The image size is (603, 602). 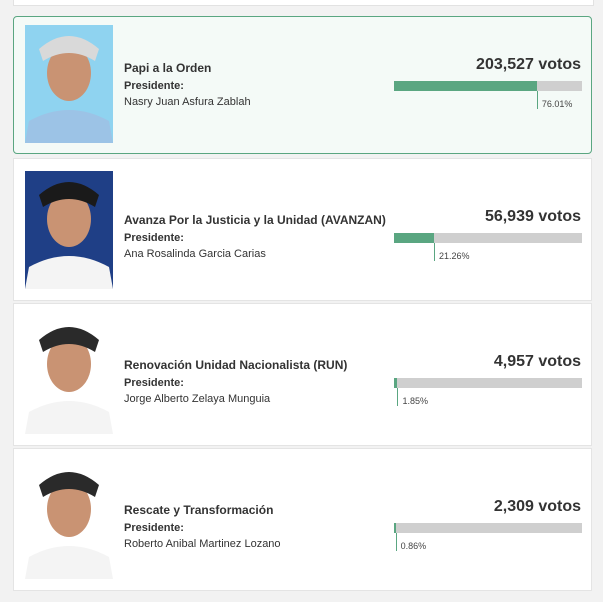 I want to click on candidate-name: Ana Rosalinda Garcia Carias, so click(x=195, y=254).